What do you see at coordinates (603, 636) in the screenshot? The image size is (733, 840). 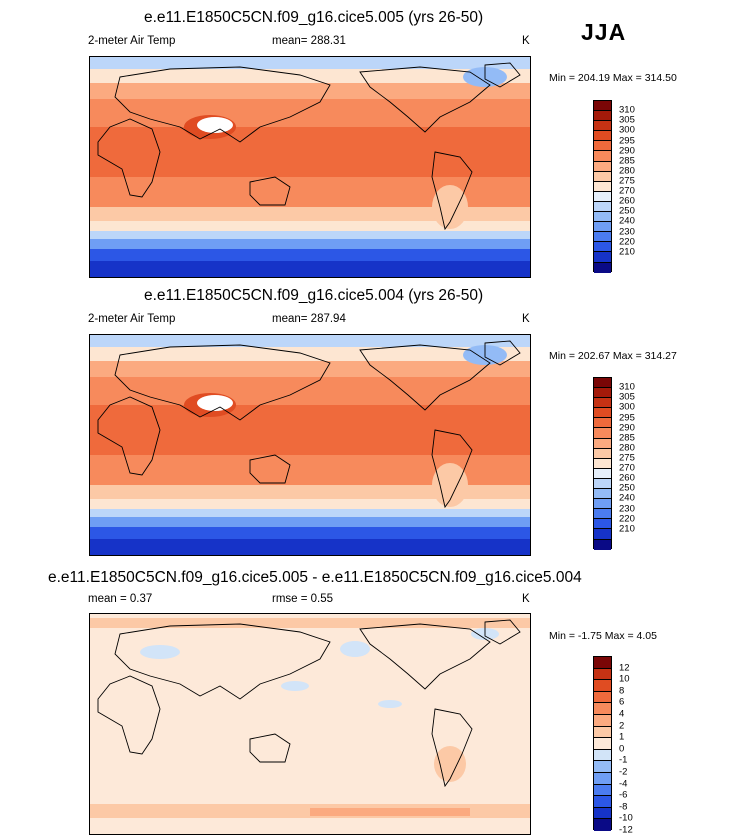 I see `panel3-minmax: Min = -1.75 Max = 4.05` at bounding box center [603, 636].